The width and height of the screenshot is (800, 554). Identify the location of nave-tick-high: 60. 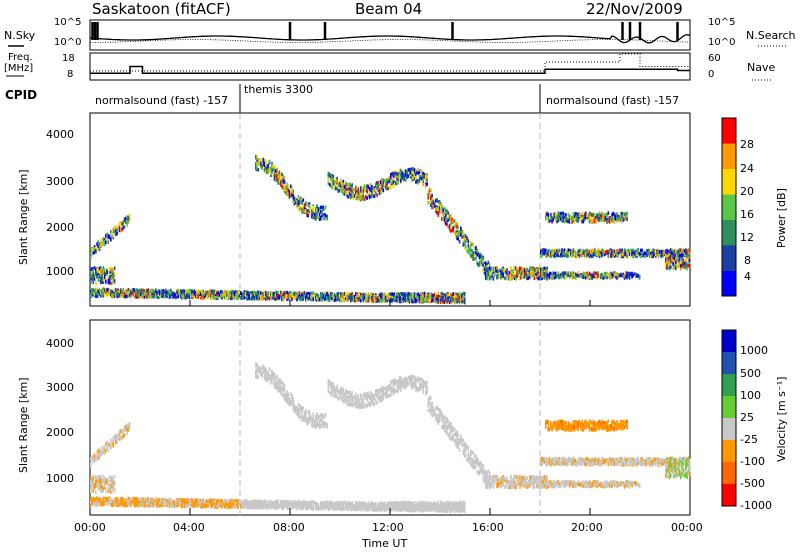
(714, 58).